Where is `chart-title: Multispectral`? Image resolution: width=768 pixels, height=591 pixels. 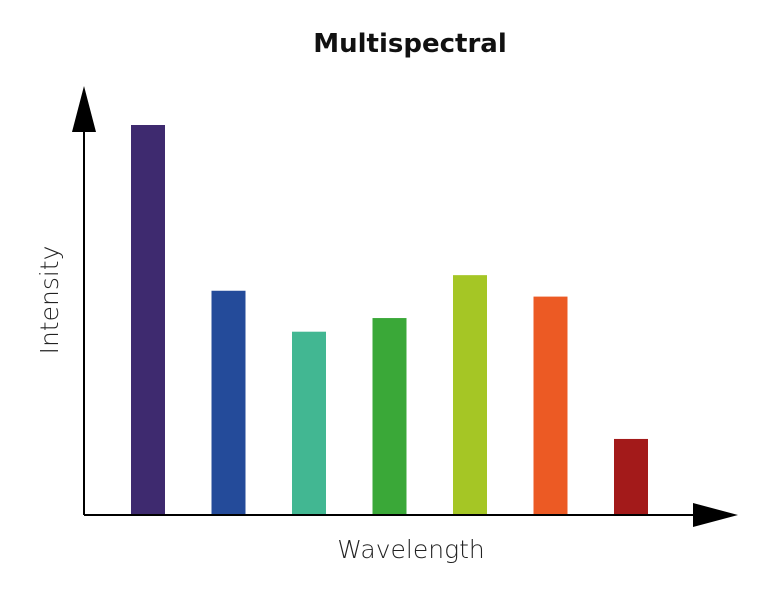 chart-title: Multispectral is located at coordinates (409, 44).